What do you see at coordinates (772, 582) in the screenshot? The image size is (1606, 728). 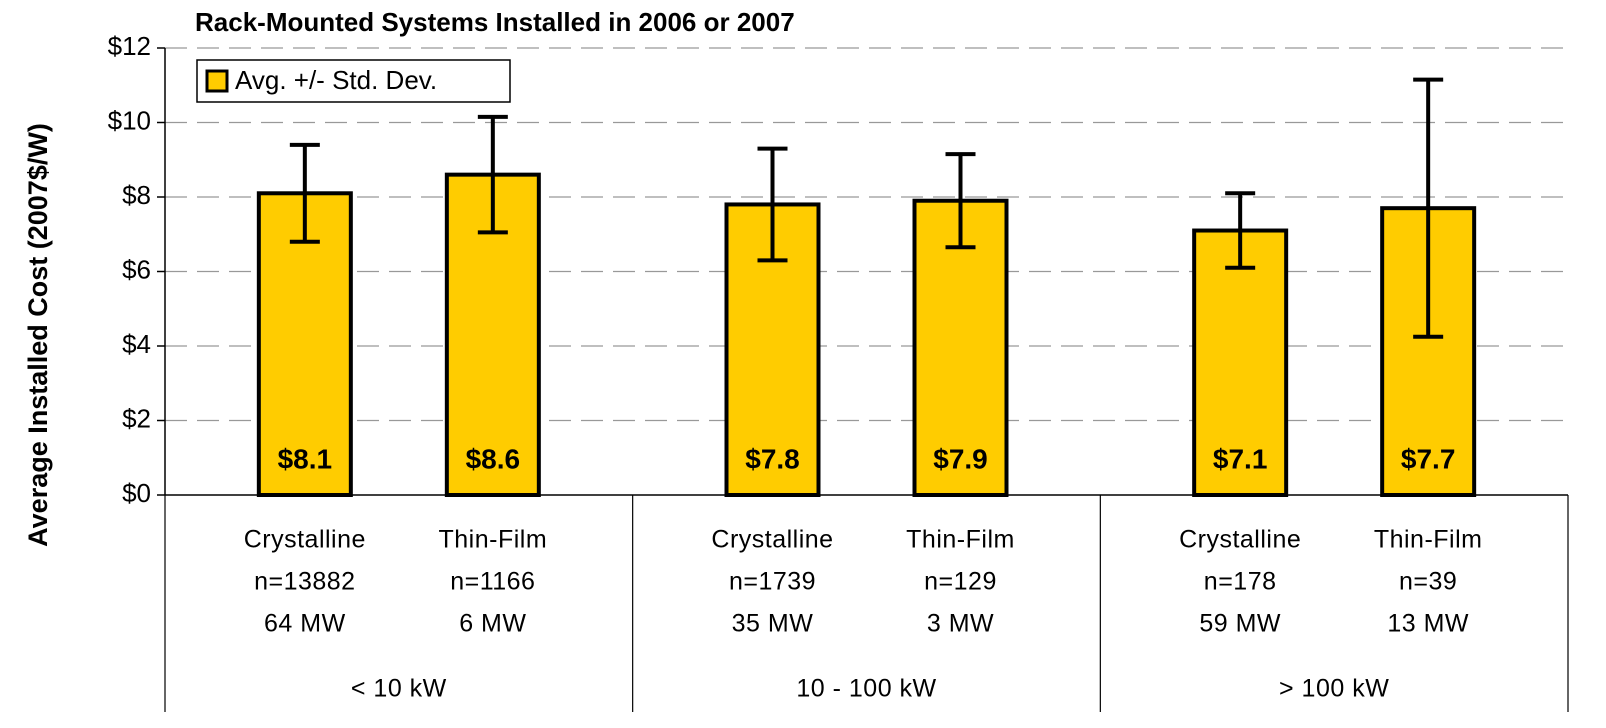 I see `sample-size: n=1739` at bounding box center [772, 582].